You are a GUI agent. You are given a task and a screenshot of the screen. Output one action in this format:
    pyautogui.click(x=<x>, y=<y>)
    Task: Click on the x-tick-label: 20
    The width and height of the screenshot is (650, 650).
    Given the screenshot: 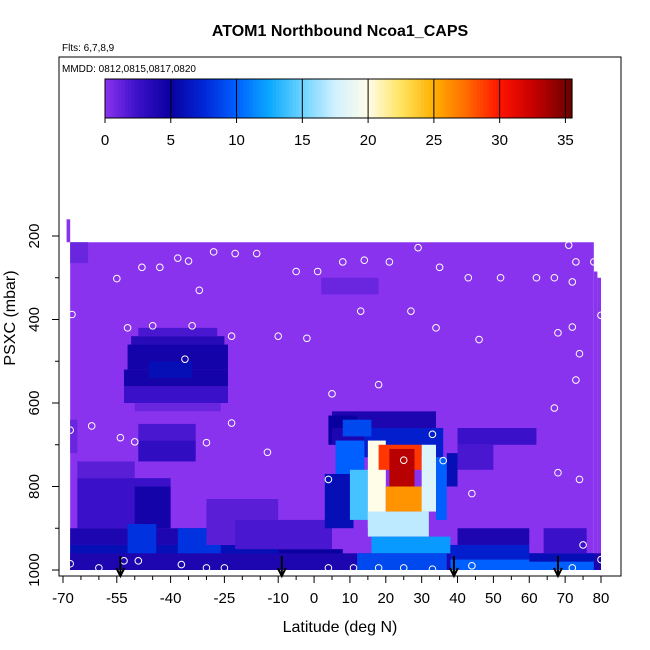 What is the action you would take?
    pyautogui.click(x=385, y=598)
    